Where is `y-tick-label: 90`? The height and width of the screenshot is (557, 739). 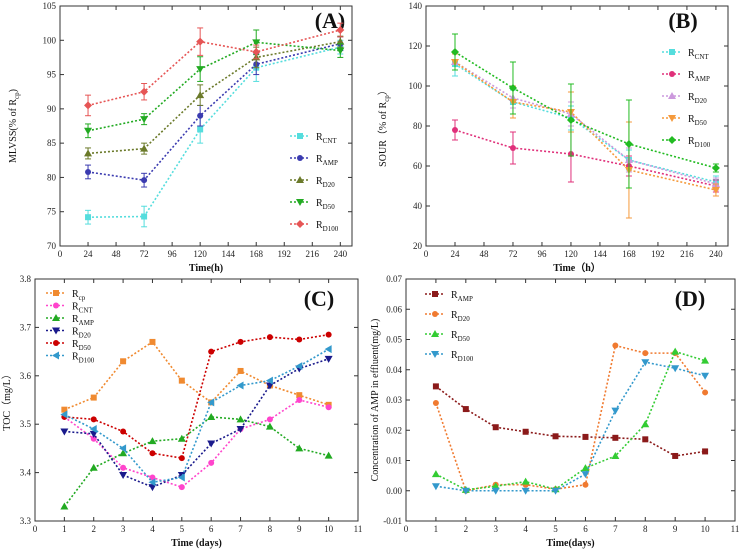
y-tick-label: 90 is located at coordinates (52, 109).